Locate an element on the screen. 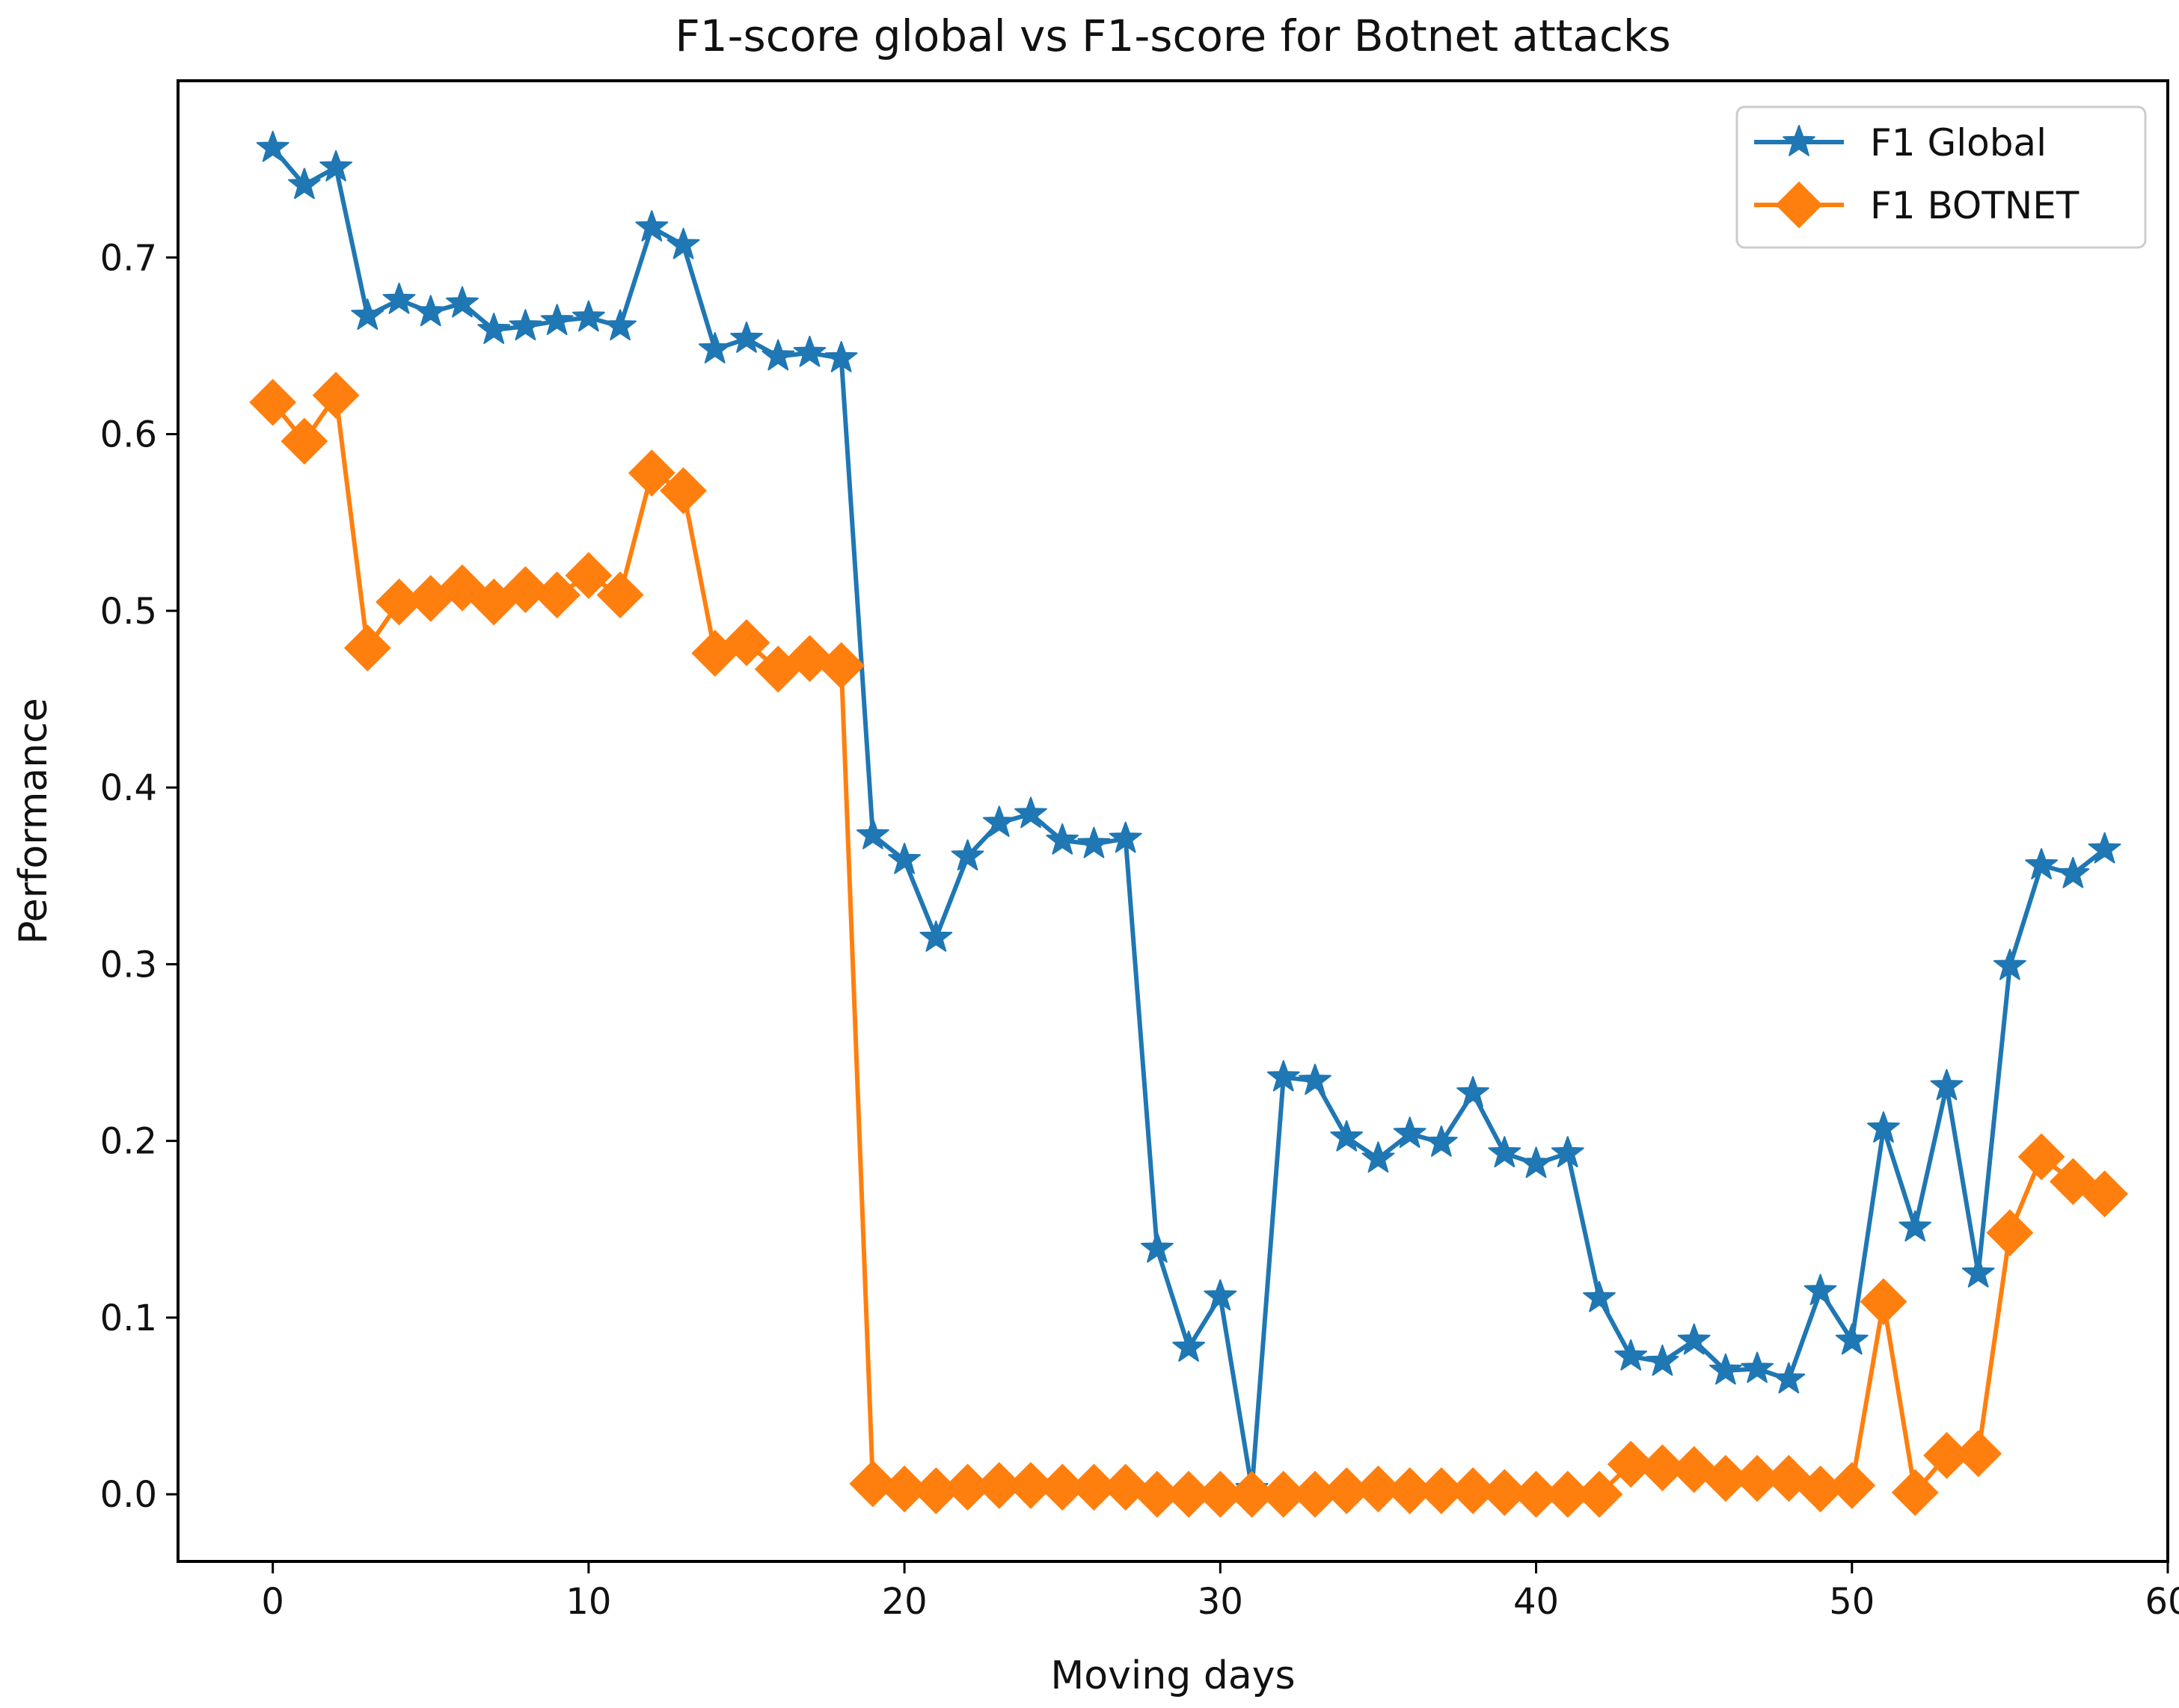 This screenshot has width=2179, height=1708. y-axis-label: Performance is located at coordinates (33, 821).